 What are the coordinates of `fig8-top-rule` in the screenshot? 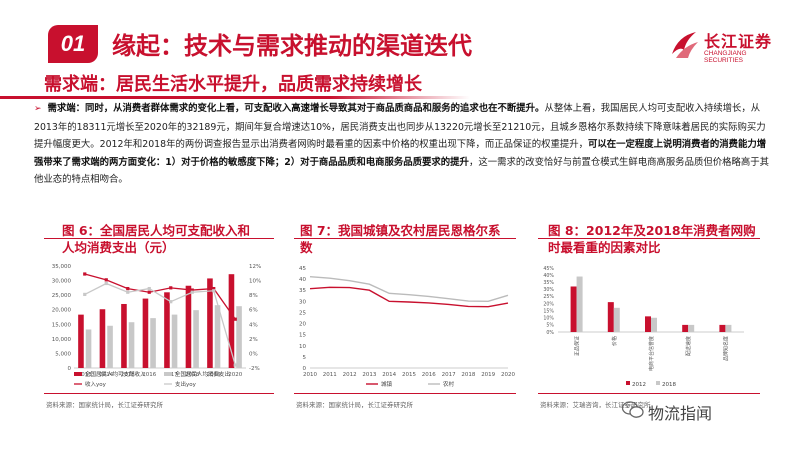 It's located at (649, 238).